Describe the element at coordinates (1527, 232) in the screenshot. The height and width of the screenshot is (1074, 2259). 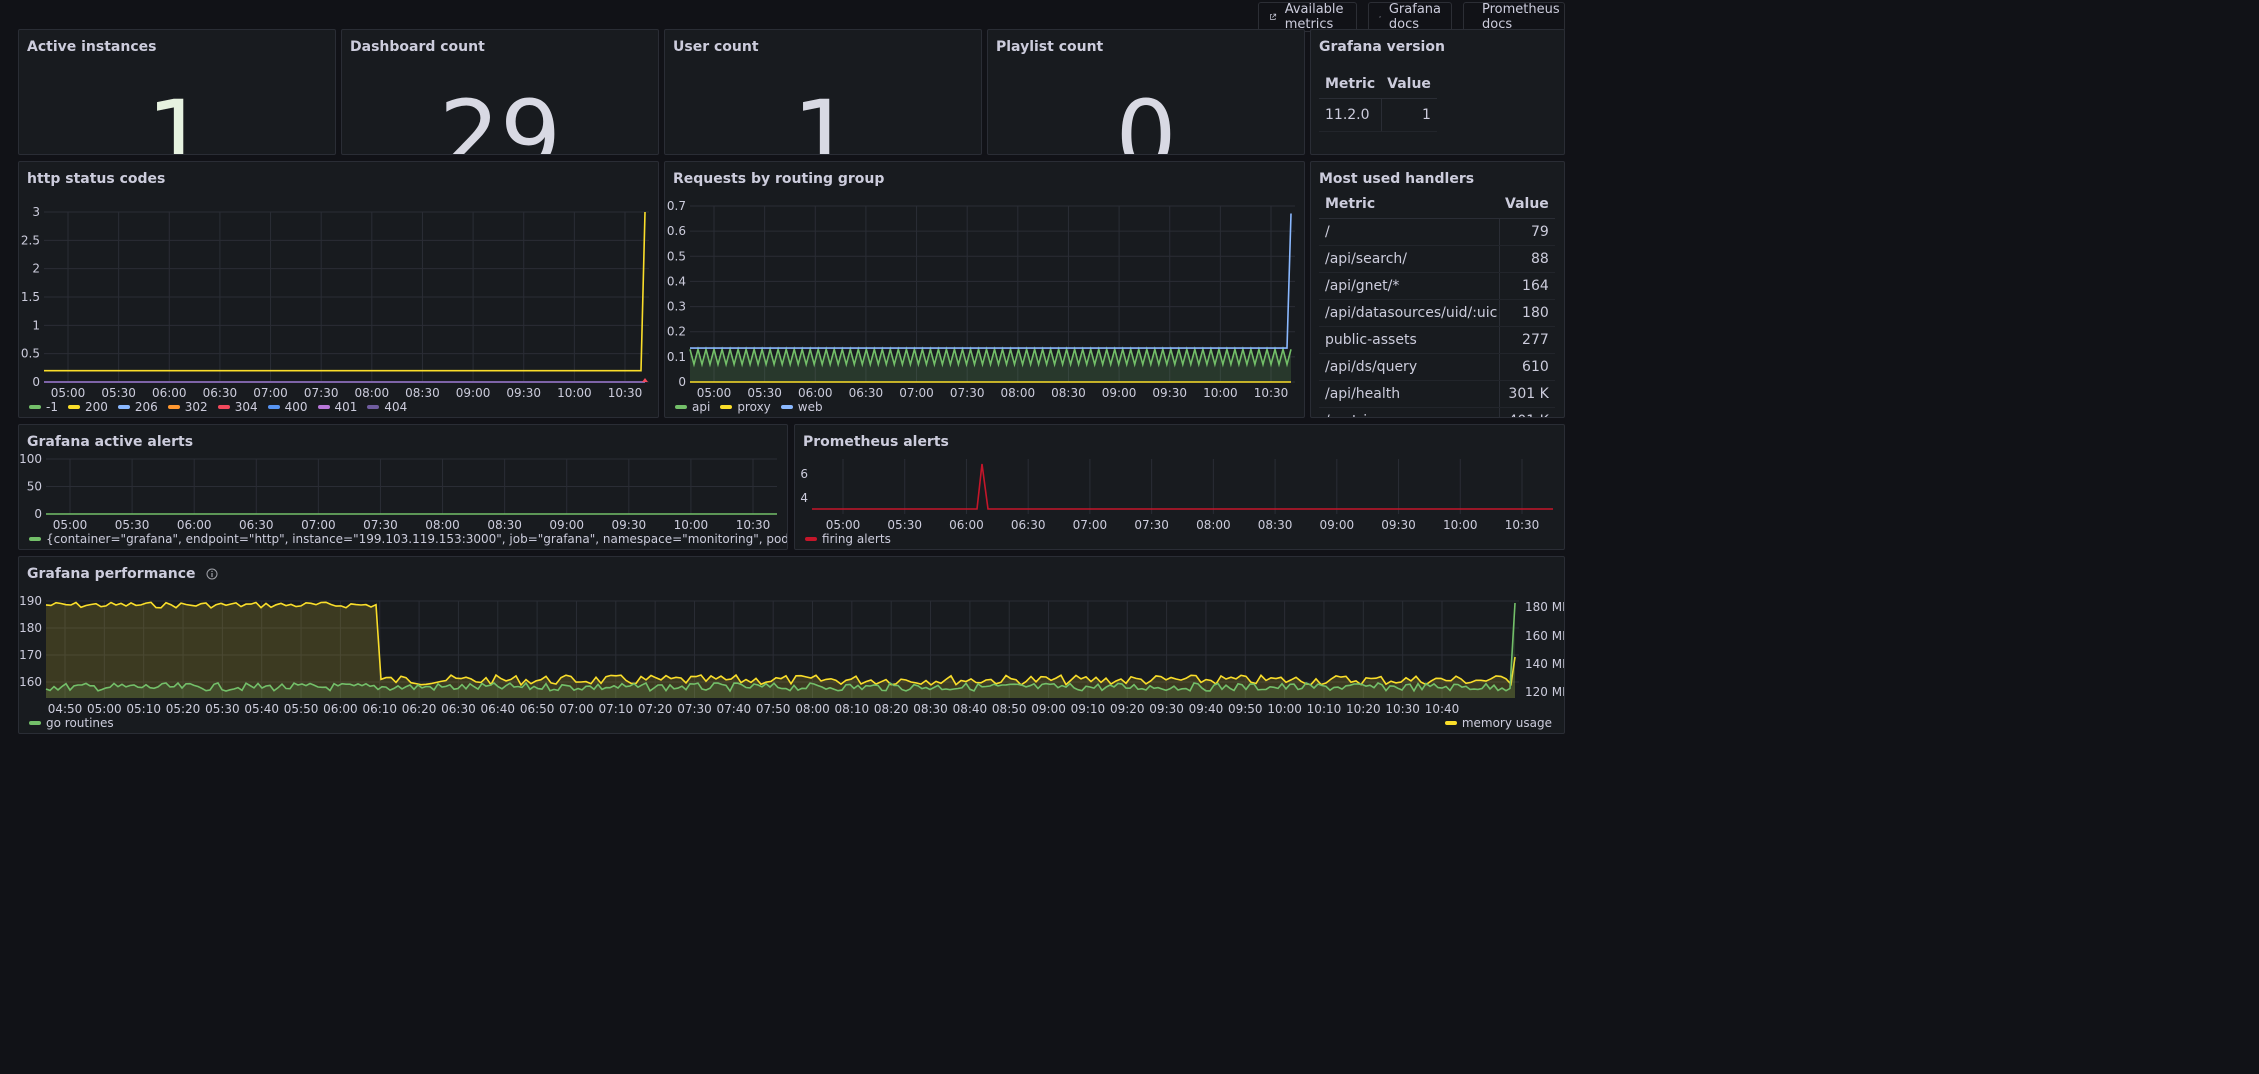
I see `table-cell-value: 79` at that location.